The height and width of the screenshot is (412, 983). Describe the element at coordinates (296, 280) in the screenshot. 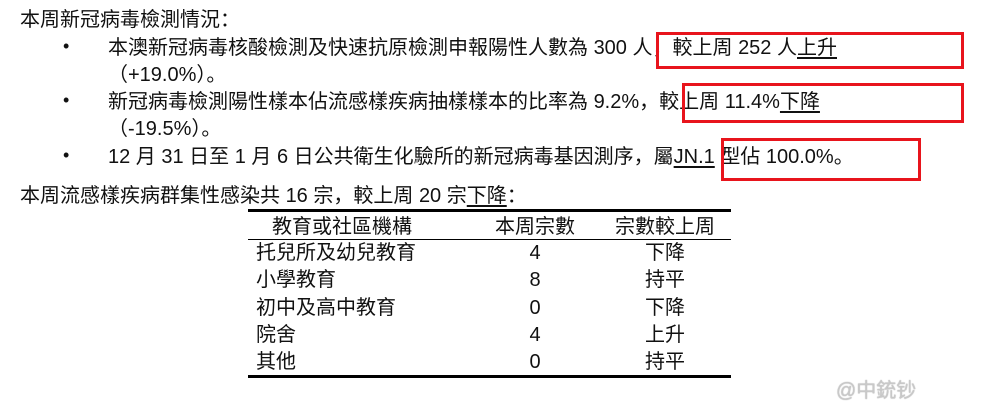

I see `cell: 小學教育` at that location.